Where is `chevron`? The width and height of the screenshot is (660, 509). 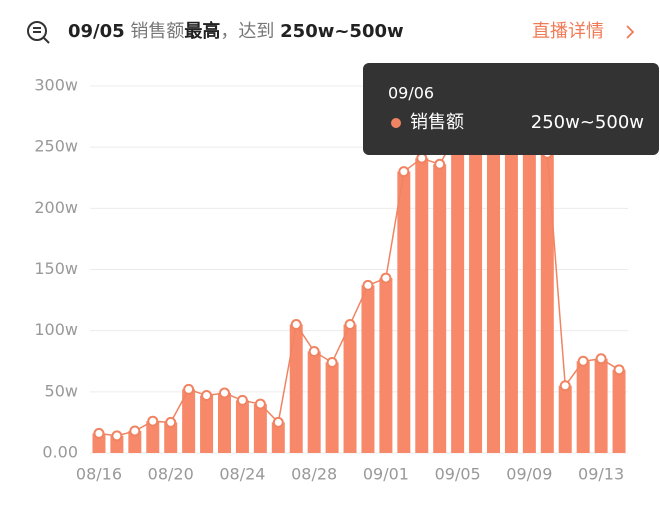 chevron is located at coordinates (630, 32).